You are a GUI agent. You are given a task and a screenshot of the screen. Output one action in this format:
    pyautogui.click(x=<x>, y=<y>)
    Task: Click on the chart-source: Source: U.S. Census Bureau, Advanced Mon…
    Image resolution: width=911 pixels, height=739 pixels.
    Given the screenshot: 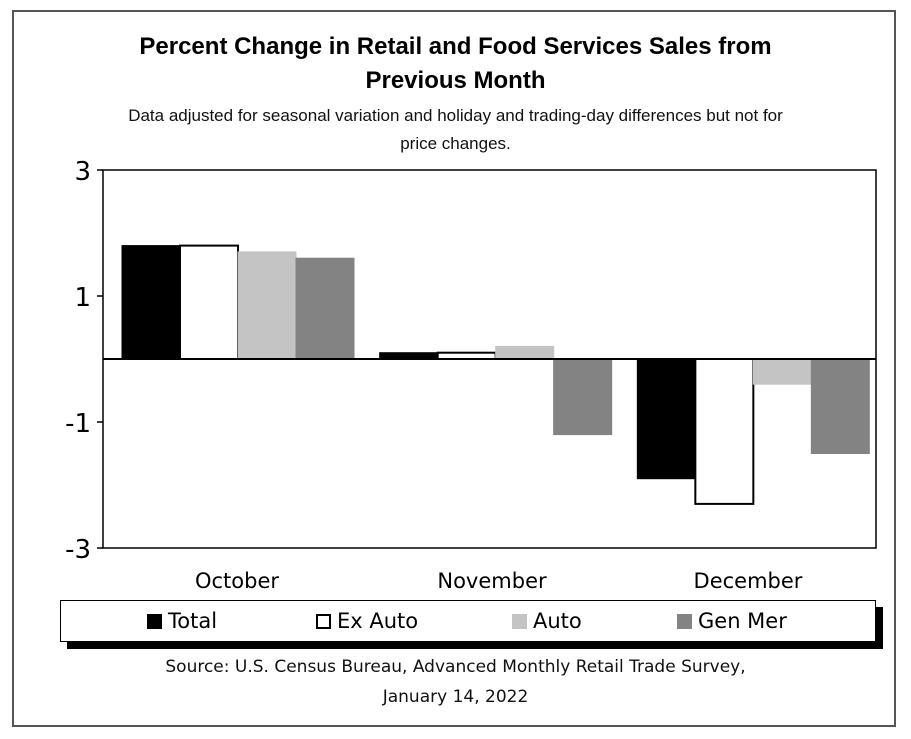 What is the action you would take?
    pyautogui.click(x=455, y=682)
    